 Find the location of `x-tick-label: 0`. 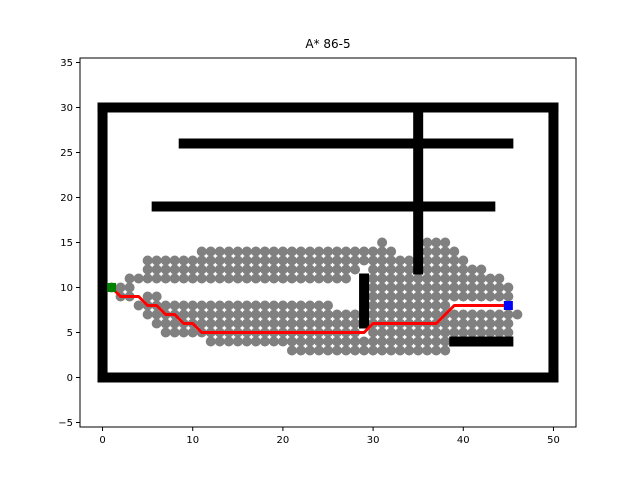

x-tick-label: 0 is located at coordinates (102, 440).